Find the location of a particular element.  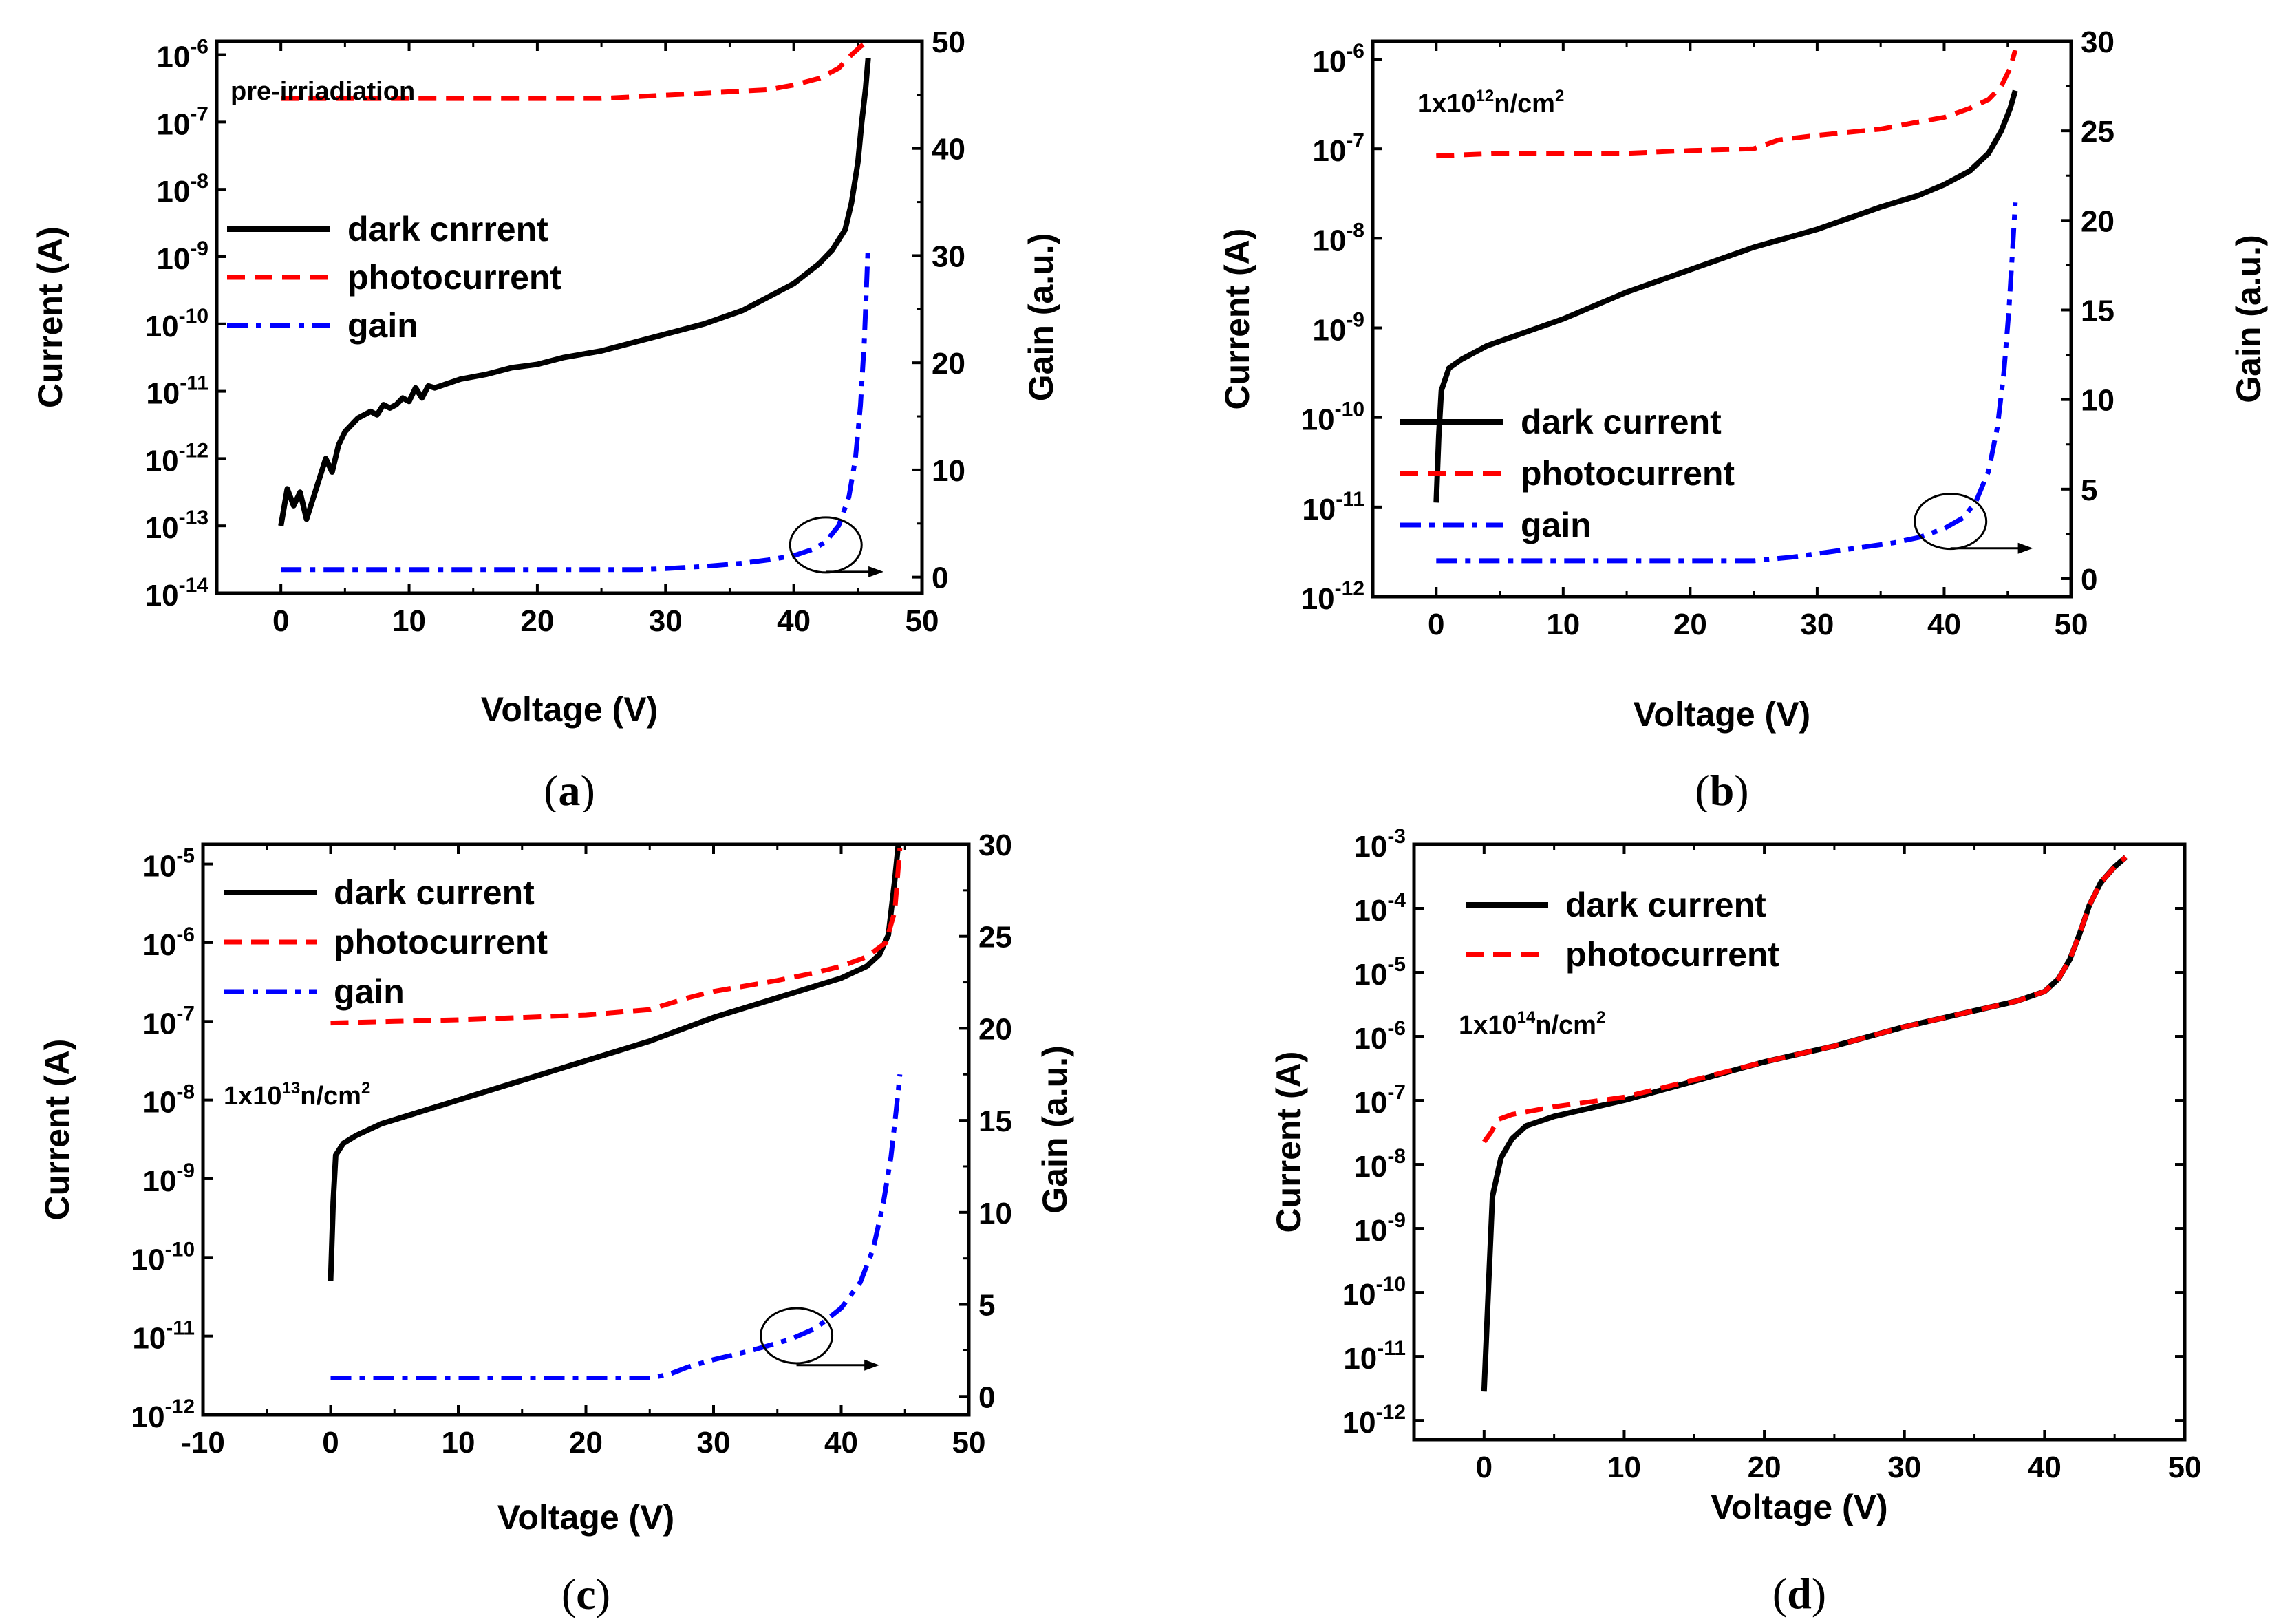

y-tick-label: 10⁻⁵ is located at coordinates (1379, 972).